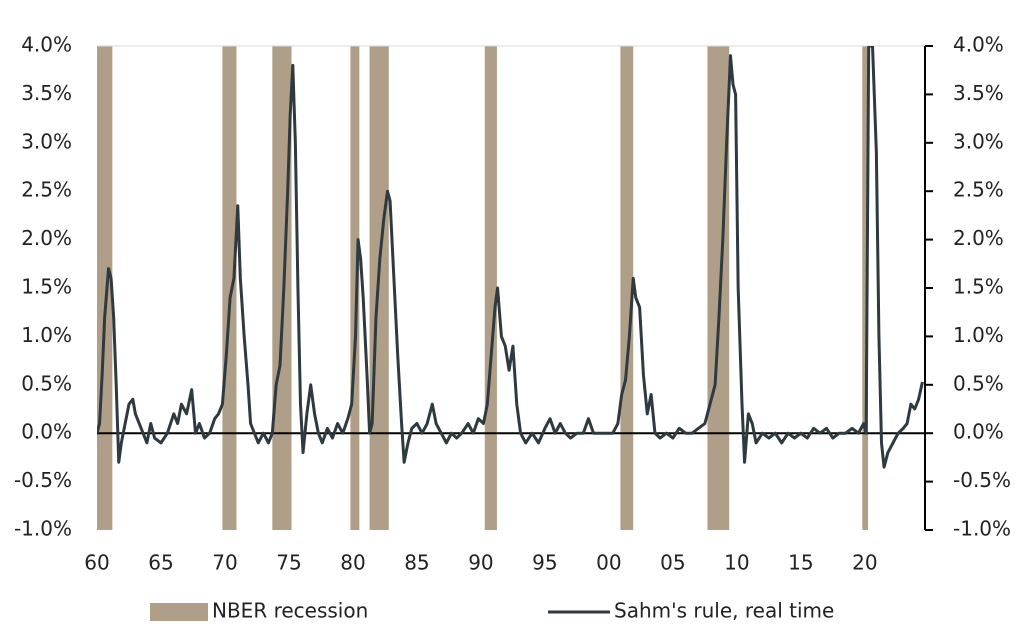 The width and height of the screenshot is (1024, 635). I want to click on x-tick-label: 60, so click(96, 563).